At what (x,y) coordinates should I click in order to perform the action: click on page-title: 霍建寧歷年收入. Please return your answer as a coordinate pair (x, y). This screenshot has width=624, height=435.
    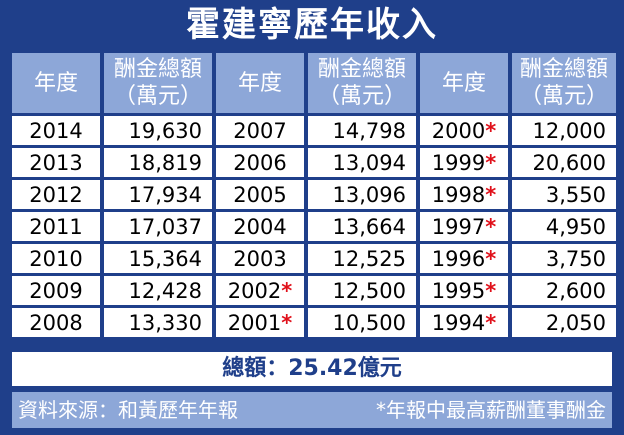
    Looking at the image, I should click on (312, 25).